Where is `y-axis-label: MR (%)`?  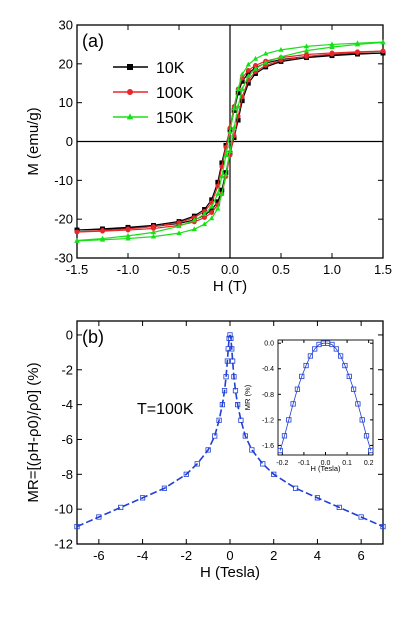 y-axis-label: MR (%) is located at coordinates (247, 397).